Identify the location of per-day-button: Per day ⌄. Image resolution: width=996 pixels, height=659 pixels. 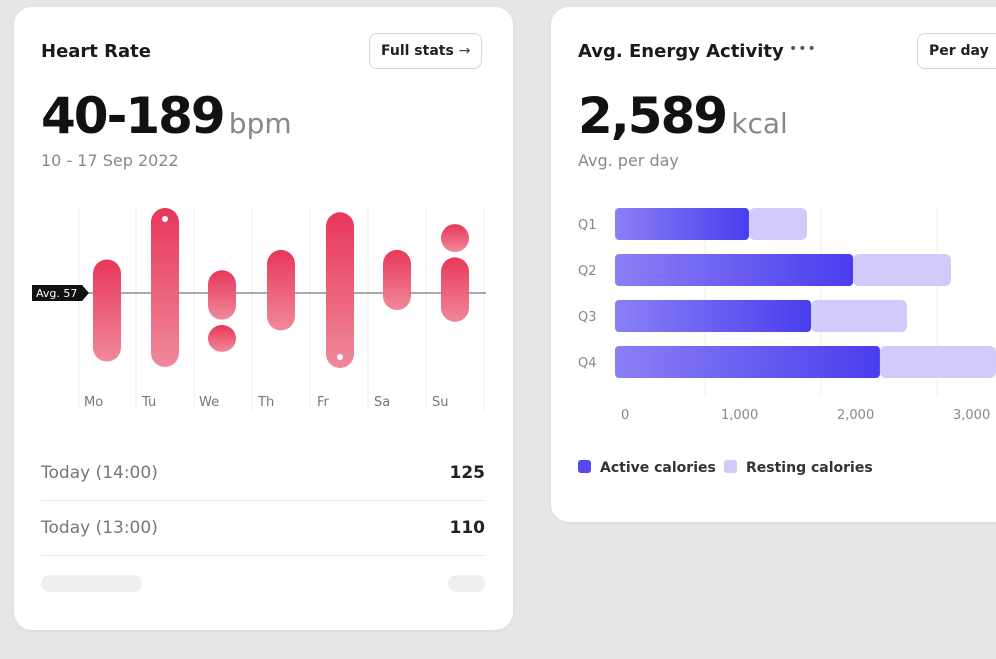
(956, 51).